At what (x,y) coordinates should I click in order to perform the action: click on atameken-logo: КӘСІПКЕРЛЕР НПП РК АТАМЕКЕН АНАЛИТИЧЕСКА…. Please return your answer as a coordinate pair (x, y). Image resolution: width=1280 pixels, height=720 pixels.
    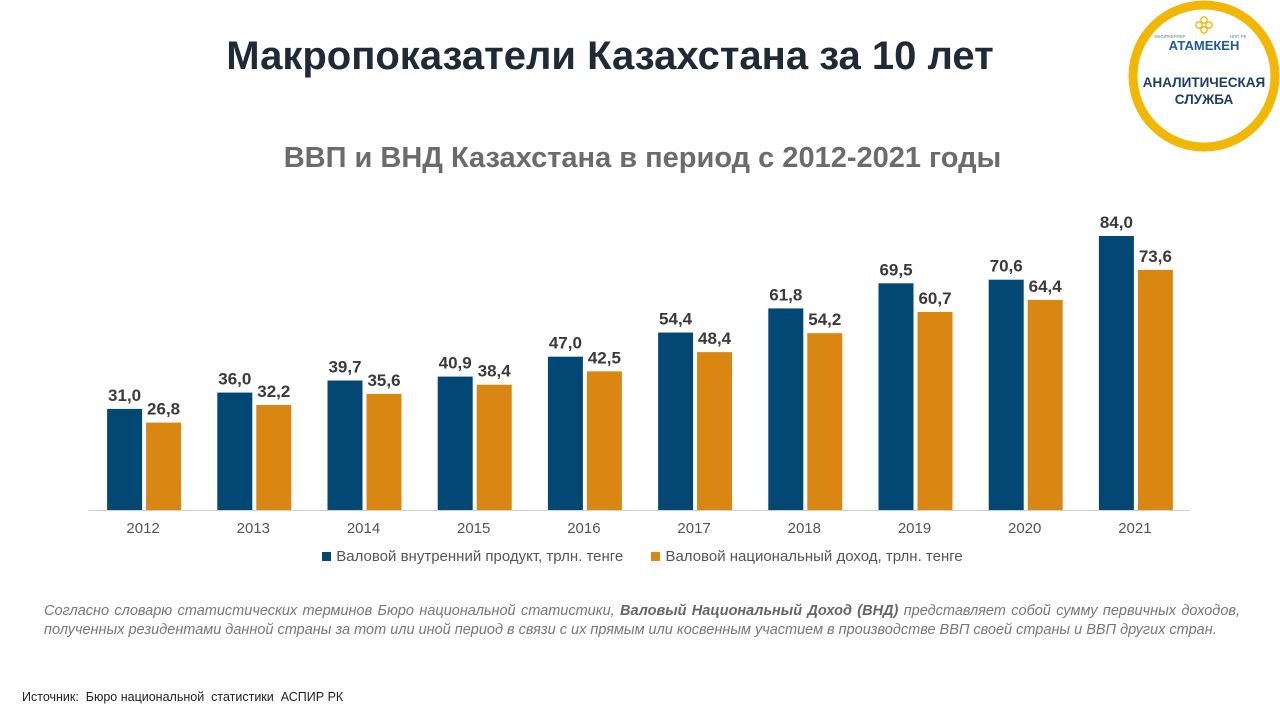
    Looking at the image, I should click on (1204, 76).